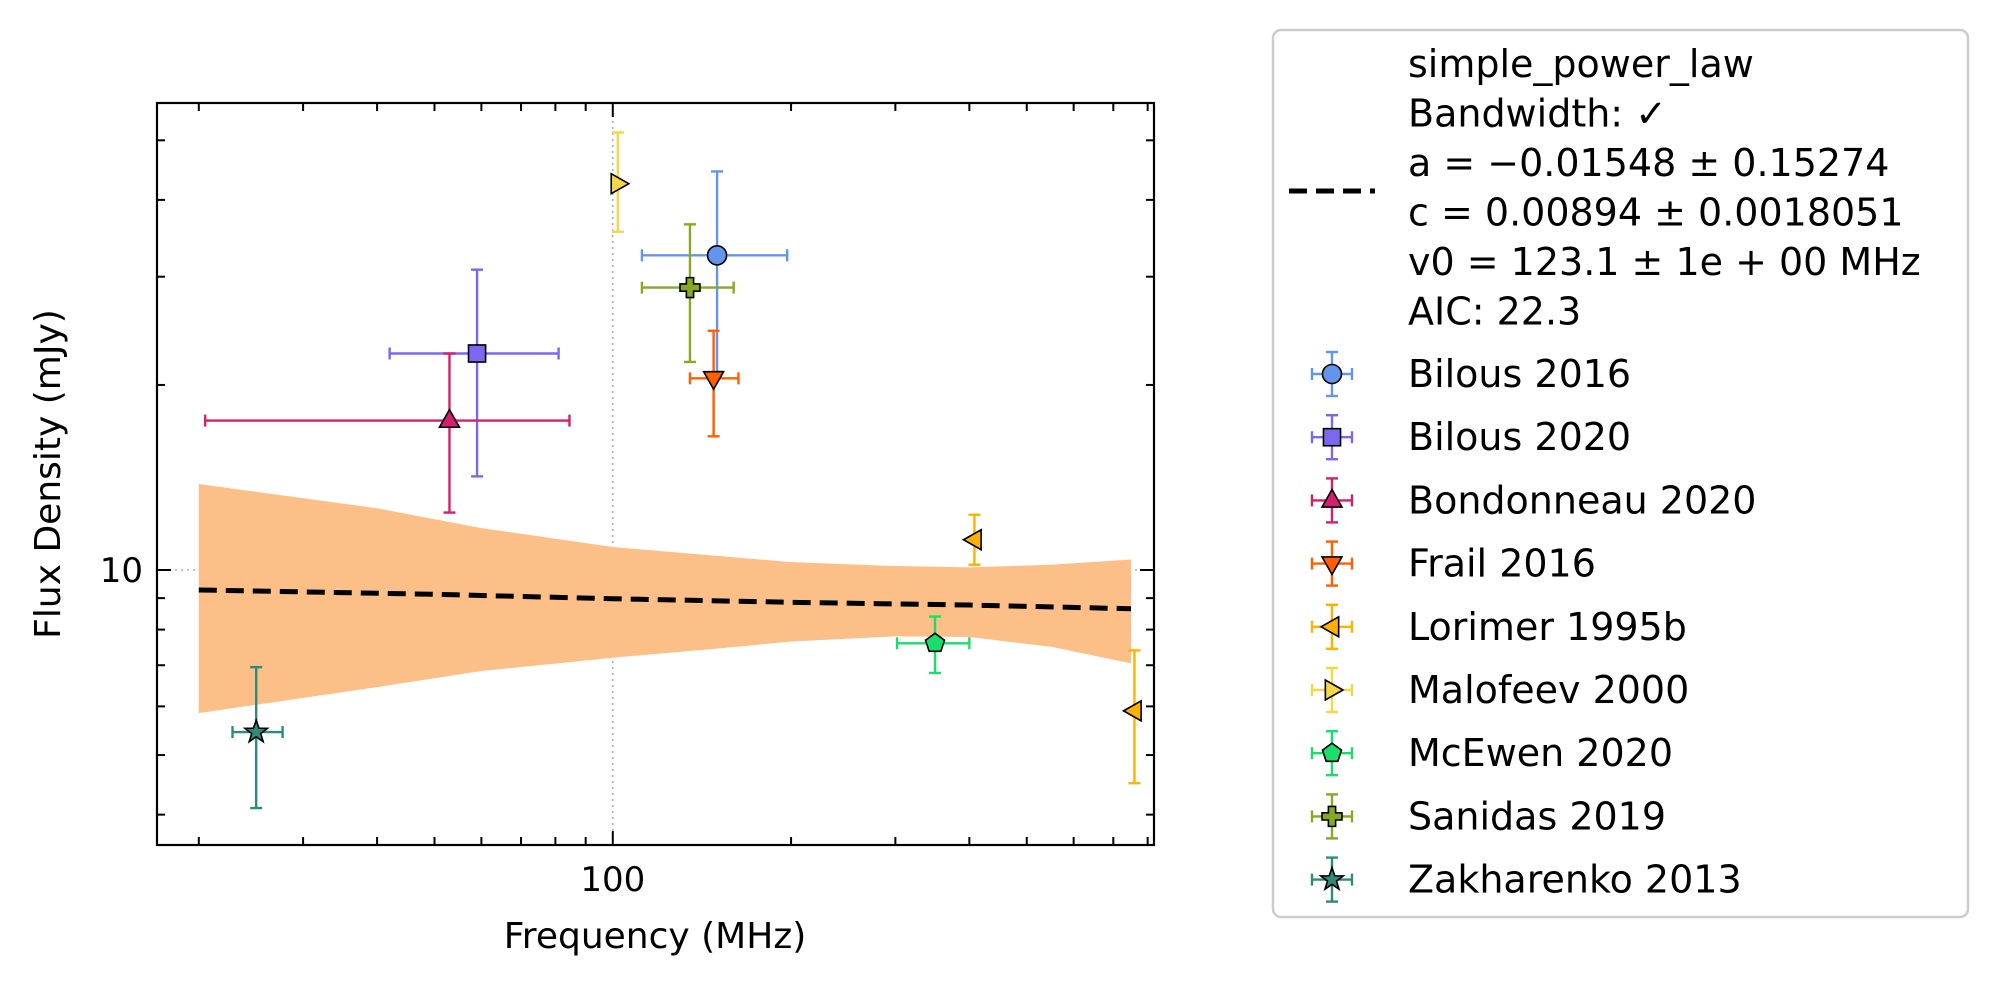 The image size is (1989, 987). What do you see at coordinates (1519, 374) in the screenshot?
I see `legend-label: Bilous 2016` at bounding box center [1519, 374].